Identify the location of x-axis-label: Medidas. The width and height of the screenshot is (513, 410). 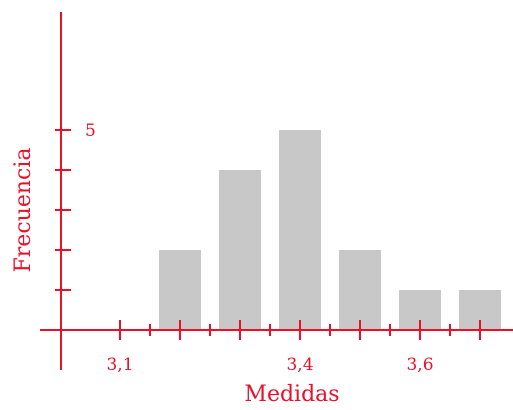
(291, 394).